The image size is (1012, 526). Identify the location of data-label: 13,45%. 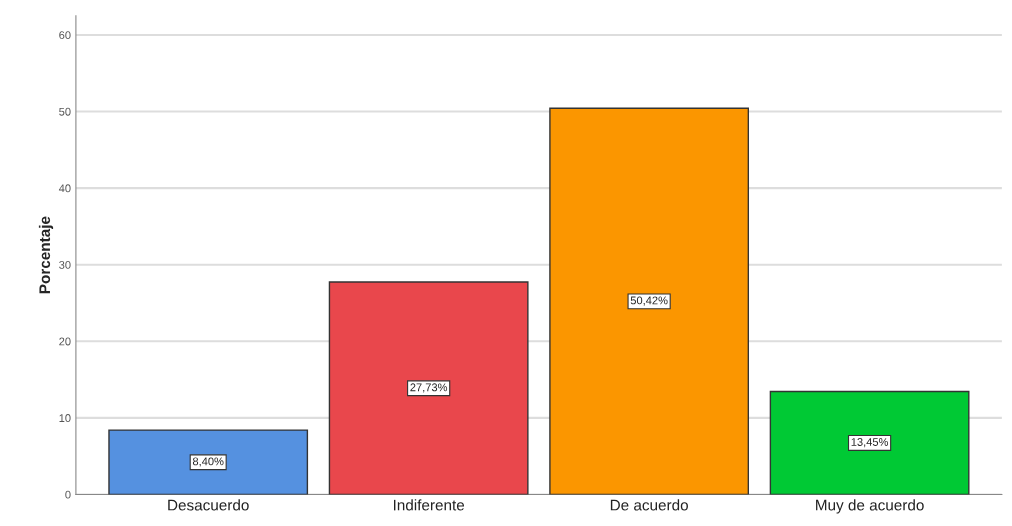
(870, 443).